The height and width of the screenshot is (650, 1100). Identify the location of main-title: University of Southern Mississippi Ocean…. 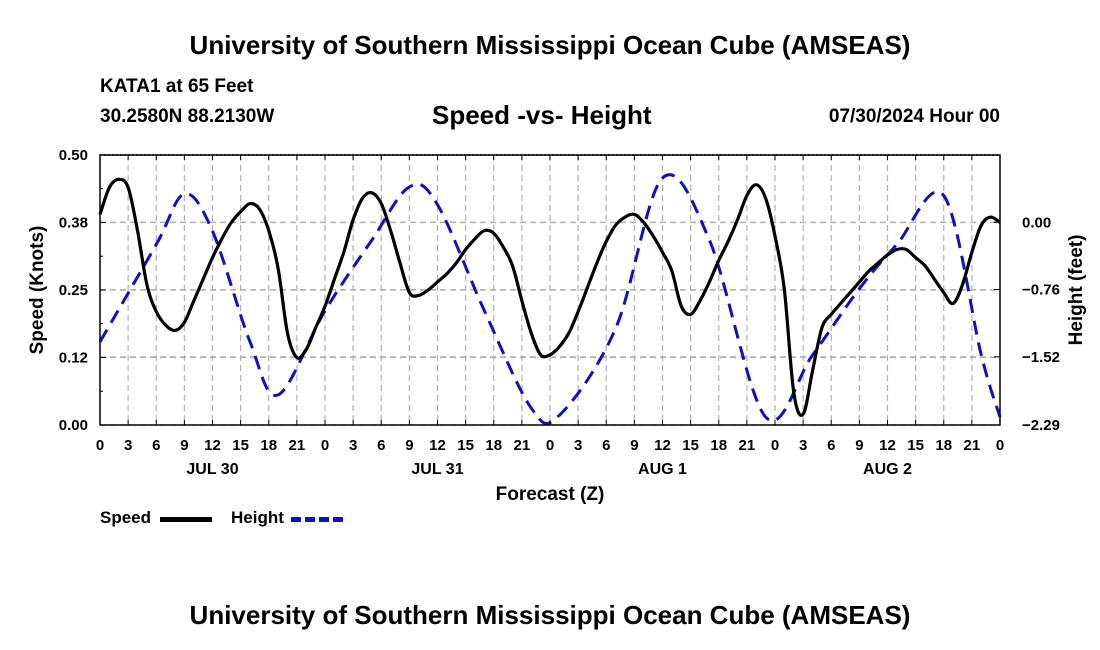
(550, 45).